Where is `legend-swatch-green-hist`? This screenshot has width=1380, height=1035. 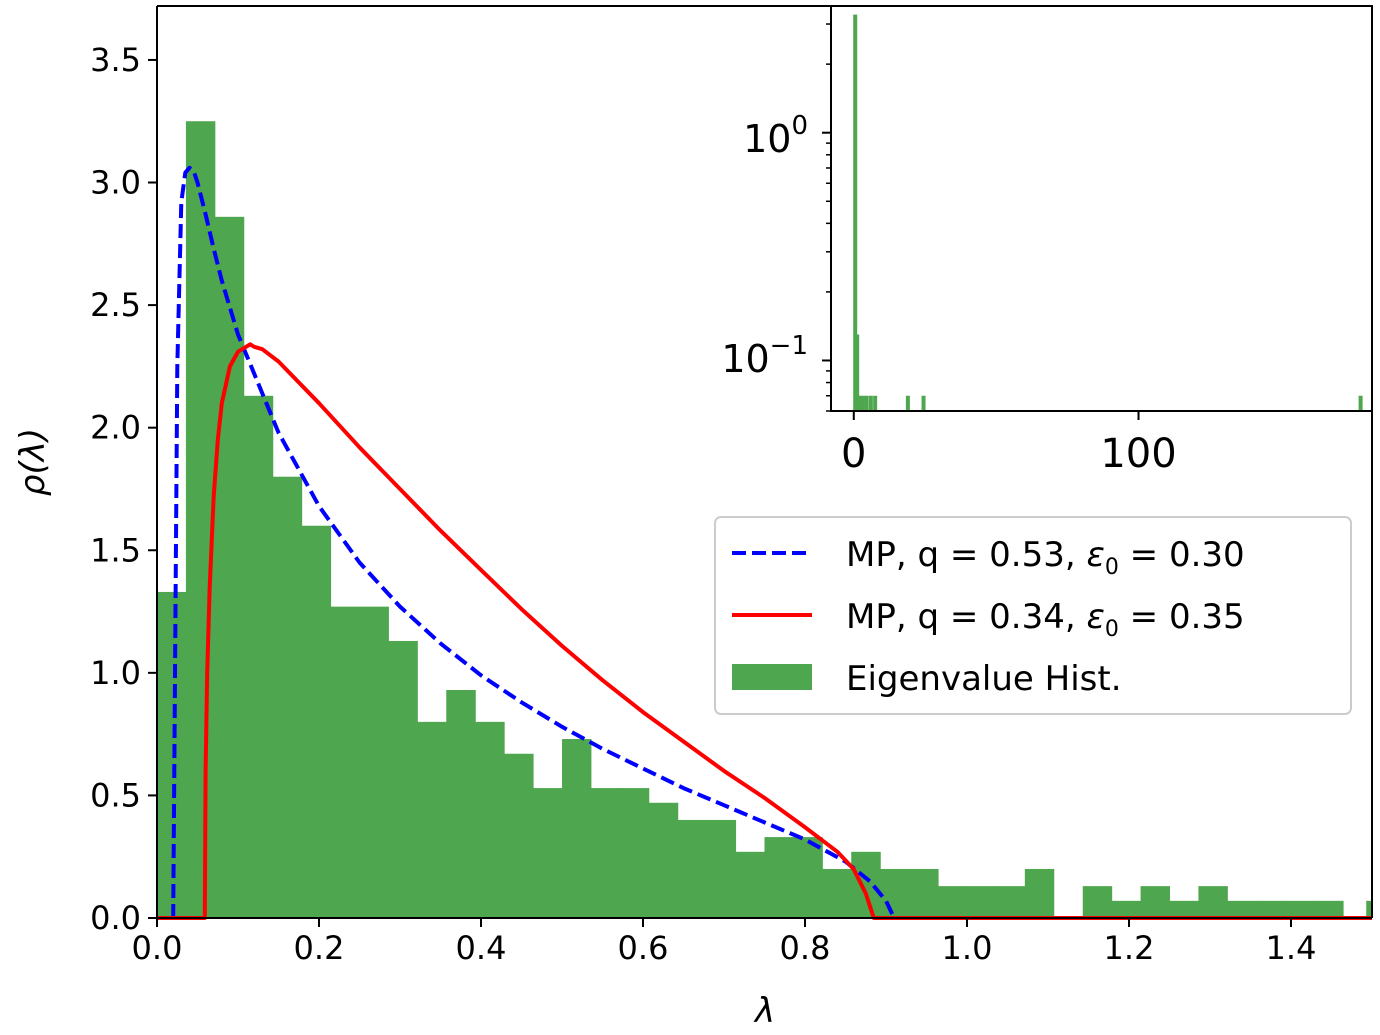 legend-swatch-green-hist is located at coordinates (772, 677).